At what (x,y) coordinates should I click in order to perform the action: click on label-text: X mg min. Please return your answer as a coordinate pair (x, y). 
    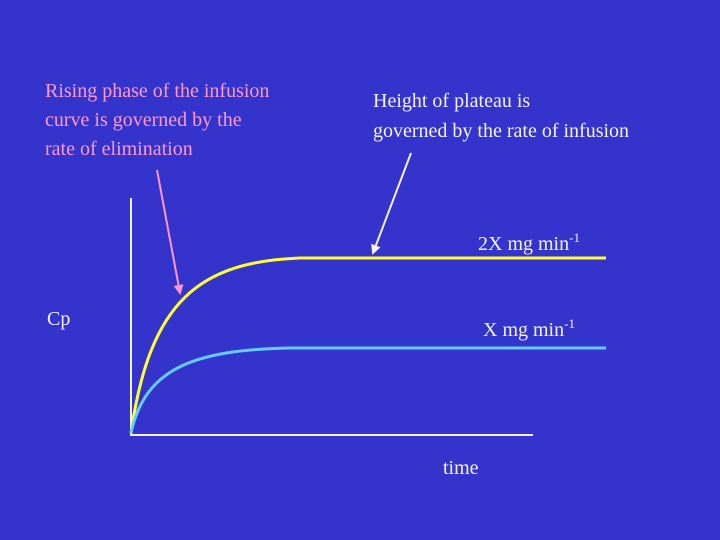
    Looking at the image, I should click on (523, 330).